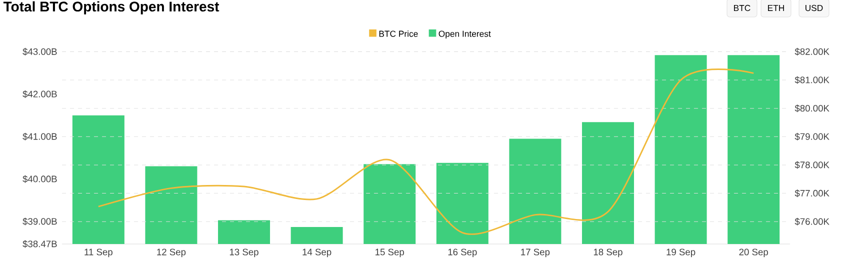 This screenshot has width=860, height=271. Describe the element at coordinates (39, 136) in the screenshot. I see `y-tick-label: $41.00B` at that location.